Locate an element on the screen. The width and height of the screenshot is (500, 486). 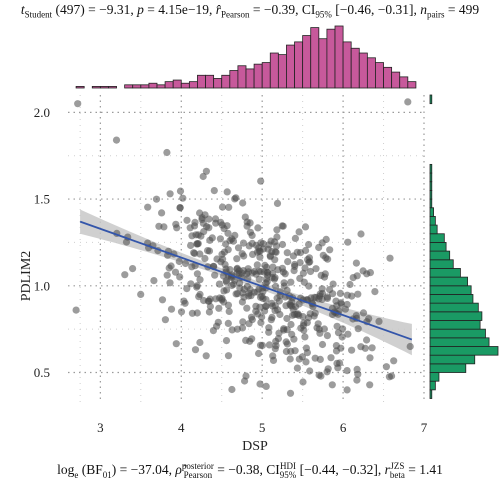
p-value: = 4.15e−19, is located at coordinates (179, 9).